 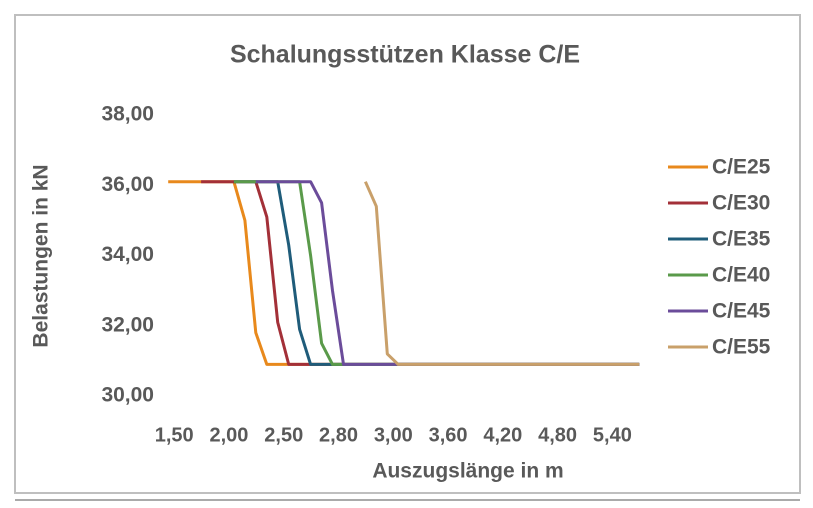 What do you see at coordinates (502, 435) in the screenshot?
I see `x-tick-label: 4,20` at bounding box center [502, 435].